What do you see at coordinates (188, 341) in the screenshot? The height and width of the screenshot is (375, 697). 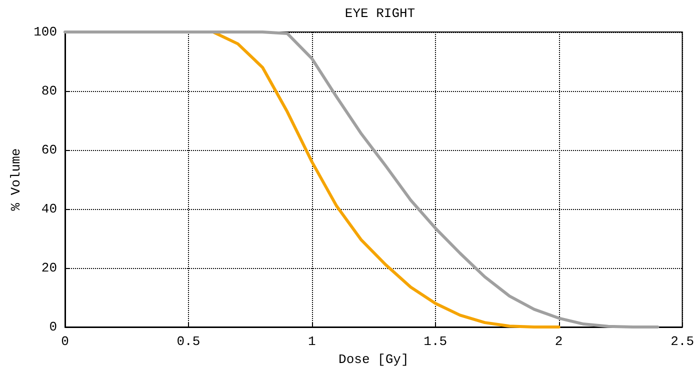 I see `x-tick-label: 0.5` at bounding box center [188, 341].